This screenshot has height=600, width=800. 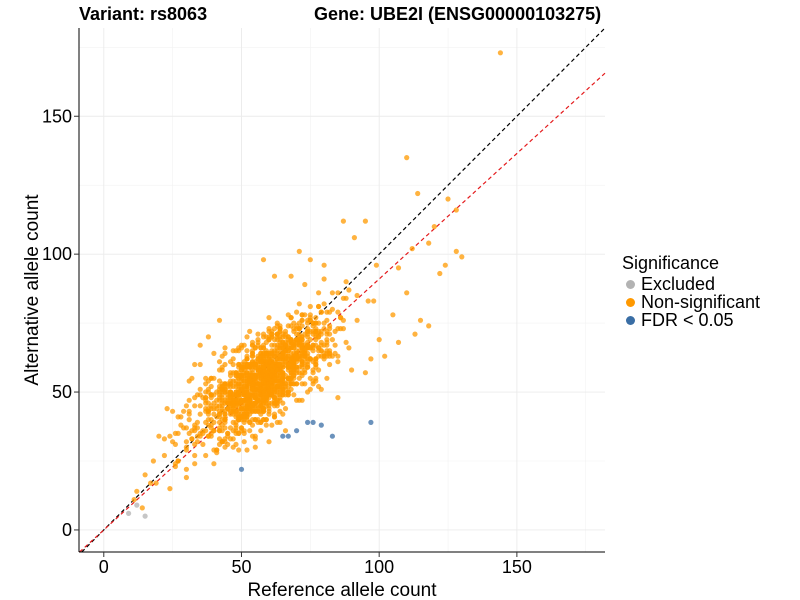 What do you see at coordinates (104, 567) in the screenshot?
I see `x-tick-label: 0` at bounding box center [104, 567].